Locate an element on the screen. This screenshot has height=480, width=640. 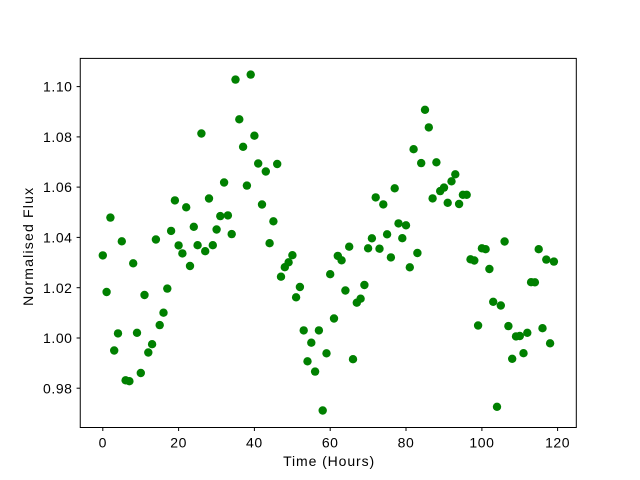
svg-text: 80 is located at coordinates (406, 443).